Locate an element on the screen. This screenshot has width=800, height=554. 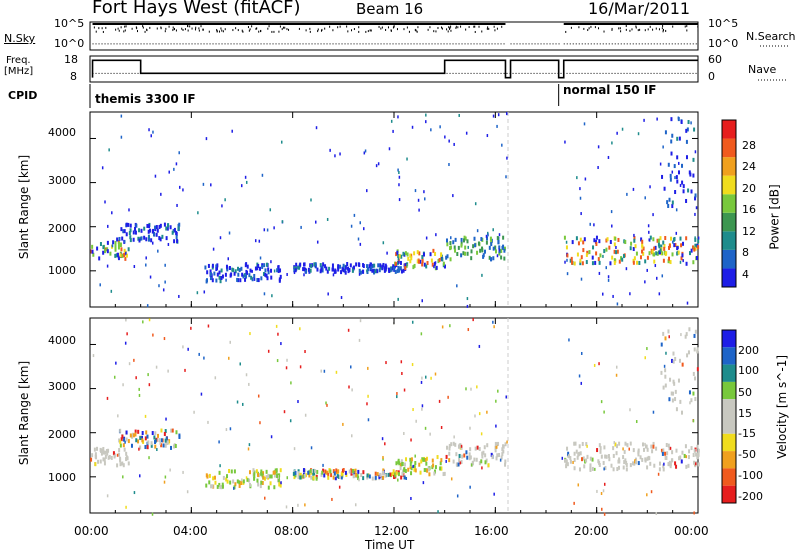
velocity-band-2-cell is located at coordinates (263, 478).